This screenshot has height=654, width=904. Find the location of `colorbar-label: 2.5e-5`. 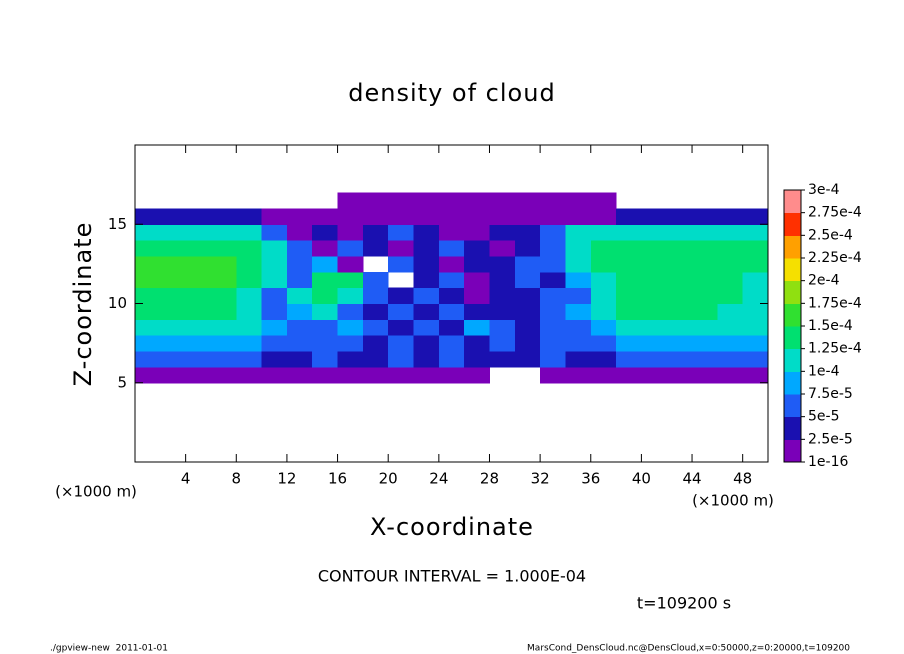

colorbar-label: 2.5e-5 is located at coordinates (830, 439).